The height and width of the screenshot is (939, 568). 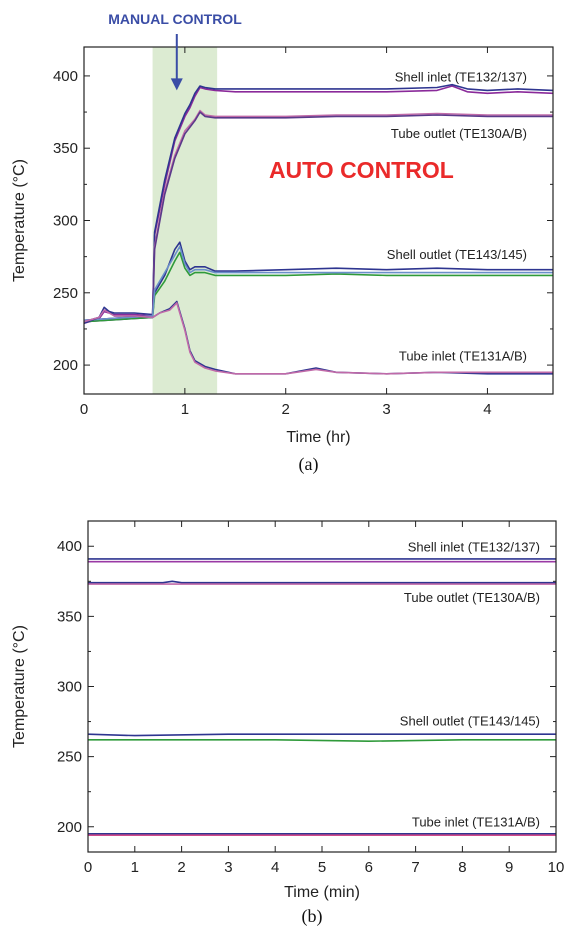 What do you see at coordinates (509, 867) in the screenshot?
I see `x-tick-label: 9` at bounding box center [509, 867].